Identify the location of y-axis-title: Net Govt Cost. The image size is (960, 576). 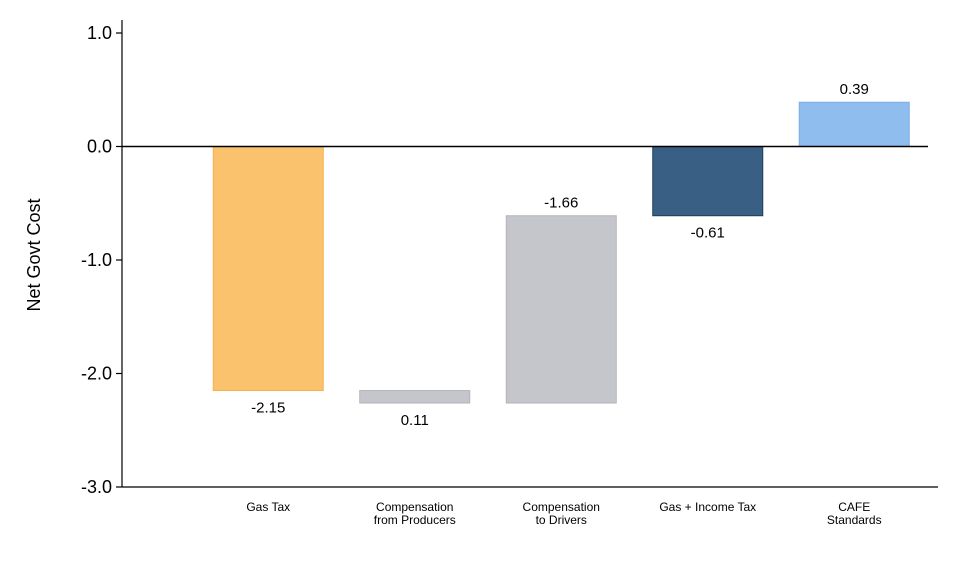
(34, 254).